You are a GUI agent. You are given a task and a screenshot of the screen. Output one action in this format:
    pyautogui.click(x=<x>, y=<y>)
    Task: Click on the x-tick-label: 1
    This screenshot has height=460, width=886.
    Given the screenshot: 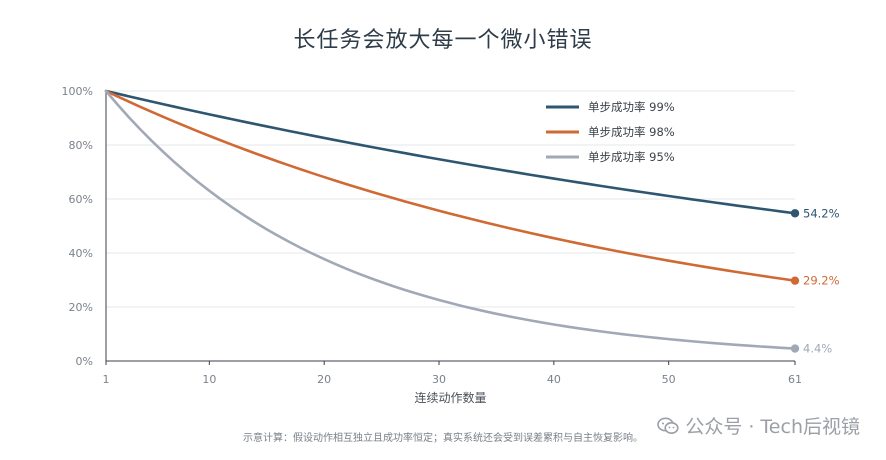 What is the action you would take?
    pyautogui.click(x=106, y=379)
    